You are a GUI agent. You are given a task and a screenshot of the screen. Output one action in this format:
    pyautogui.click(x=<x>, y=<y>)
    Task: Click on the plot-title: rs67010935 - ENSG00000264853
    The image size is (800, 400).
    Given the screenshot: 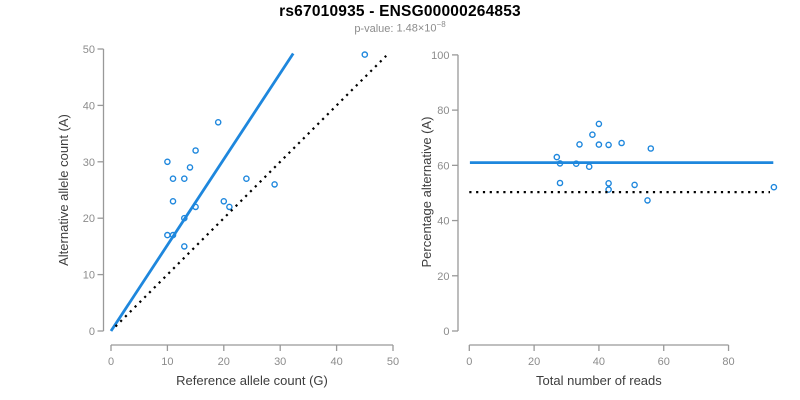 What is the action you would take?
    pyautogui.click(x=400, y=11)
    